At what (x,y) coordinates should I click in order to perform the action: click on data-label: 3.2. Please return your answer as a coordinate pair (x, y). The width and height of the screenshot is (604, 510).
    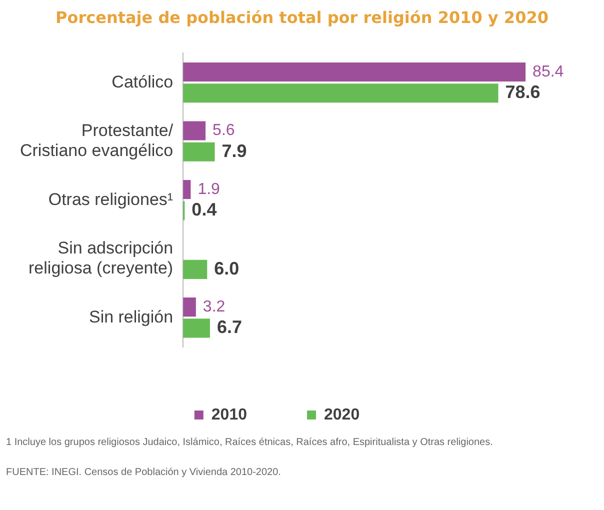
    Looking at the image, I should click on (214, 307).